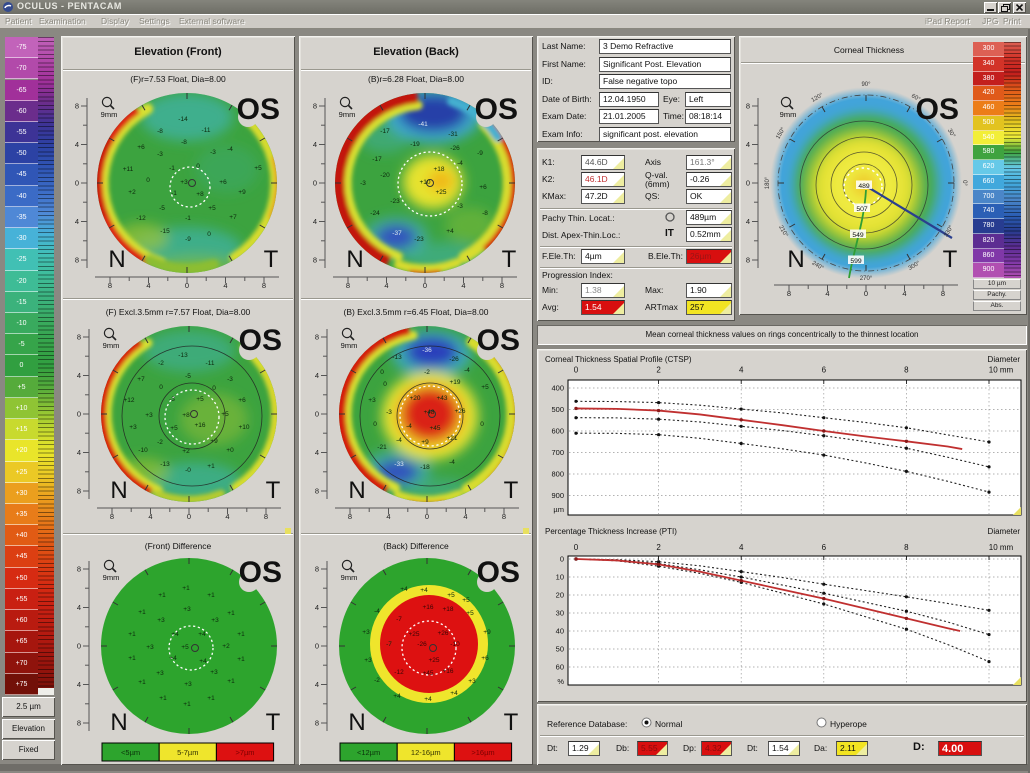  What do you see at coordinates (611, 531) in the screenshot?
I see `svg-text:Percentage Thickness Increase: Percentage Thickness Increase (PTI)` at bounding box center [611, 531].